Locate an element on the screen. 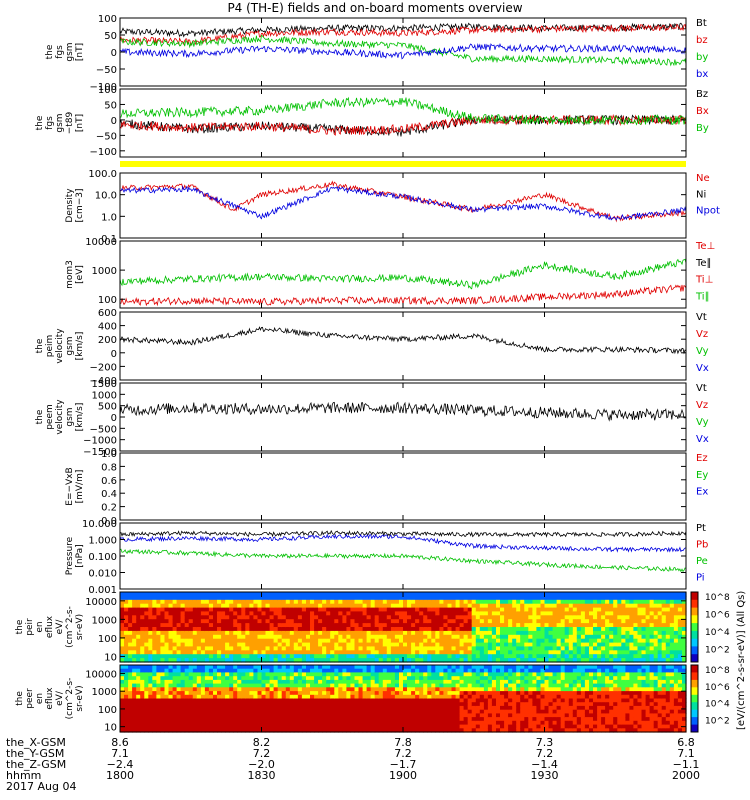  legend-bx: Bx is located at coordinates (702, 111).